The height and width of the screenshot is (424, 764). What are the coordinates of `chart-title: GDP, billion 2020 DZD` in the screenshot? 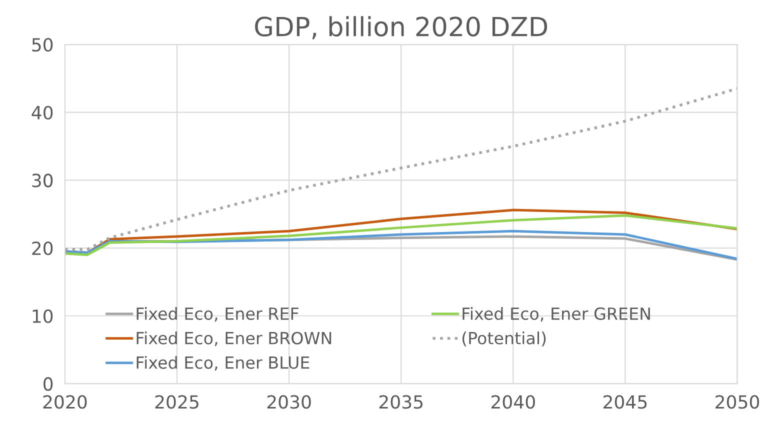 It's located at (401, 28).